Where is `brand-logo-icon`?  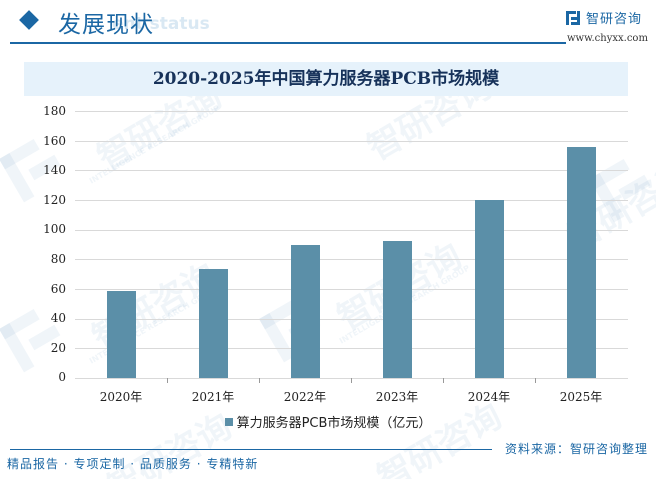
brand-logo-icon is located at coordinates (573, 17).